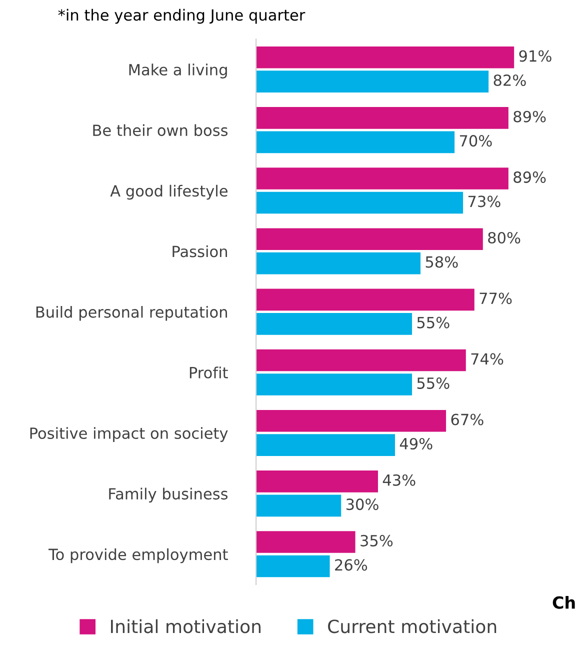  Describe the element at coordinates (168, 495) in the screenshot. I see `y-tick-label: Family business` at that location.